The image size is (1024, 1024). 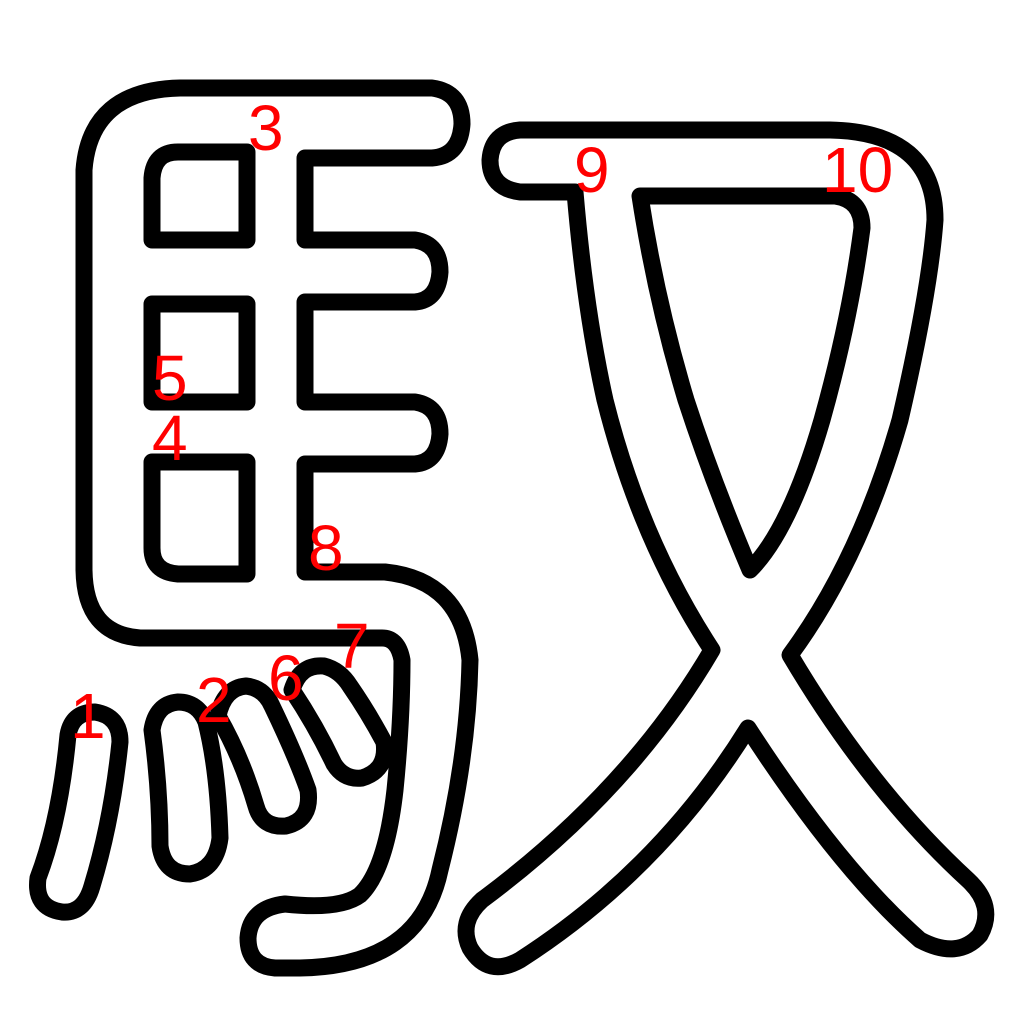 I want to click on stroke-number-9: 9, so click(x=592, y=170).